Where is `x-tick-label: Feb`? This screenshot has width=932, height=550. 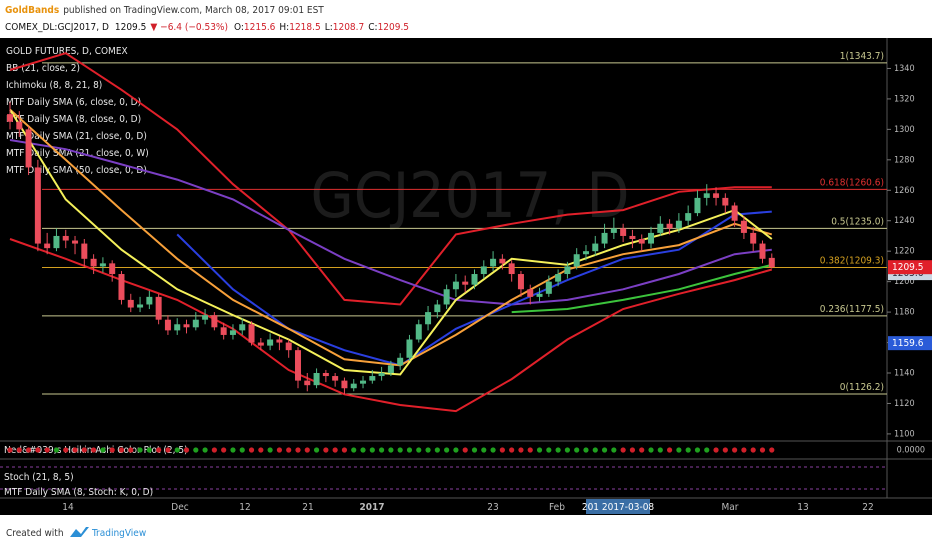
x-tick-label: Feb is located at coordinates (557, 507).